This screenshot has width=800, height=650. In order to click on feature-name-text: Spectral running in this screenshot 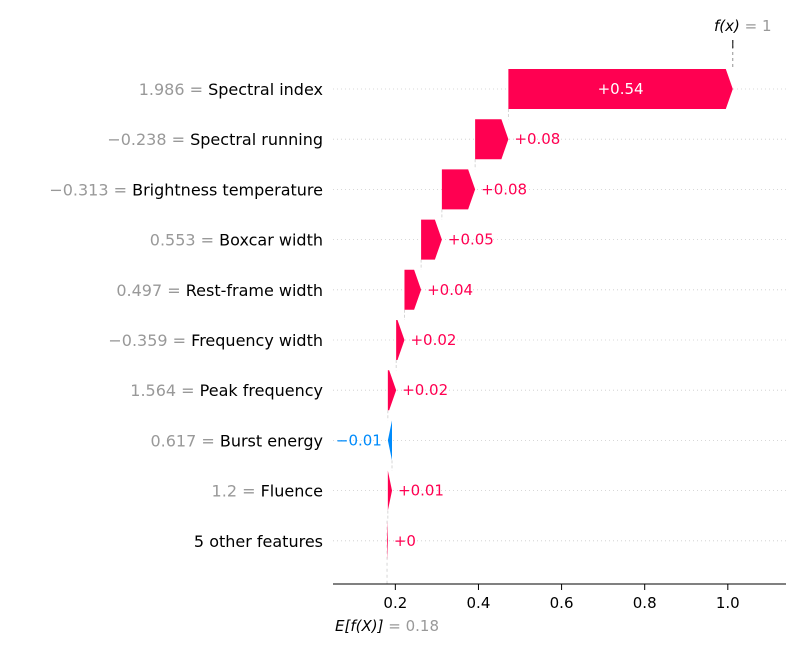, I will do `click(256, 139)`.